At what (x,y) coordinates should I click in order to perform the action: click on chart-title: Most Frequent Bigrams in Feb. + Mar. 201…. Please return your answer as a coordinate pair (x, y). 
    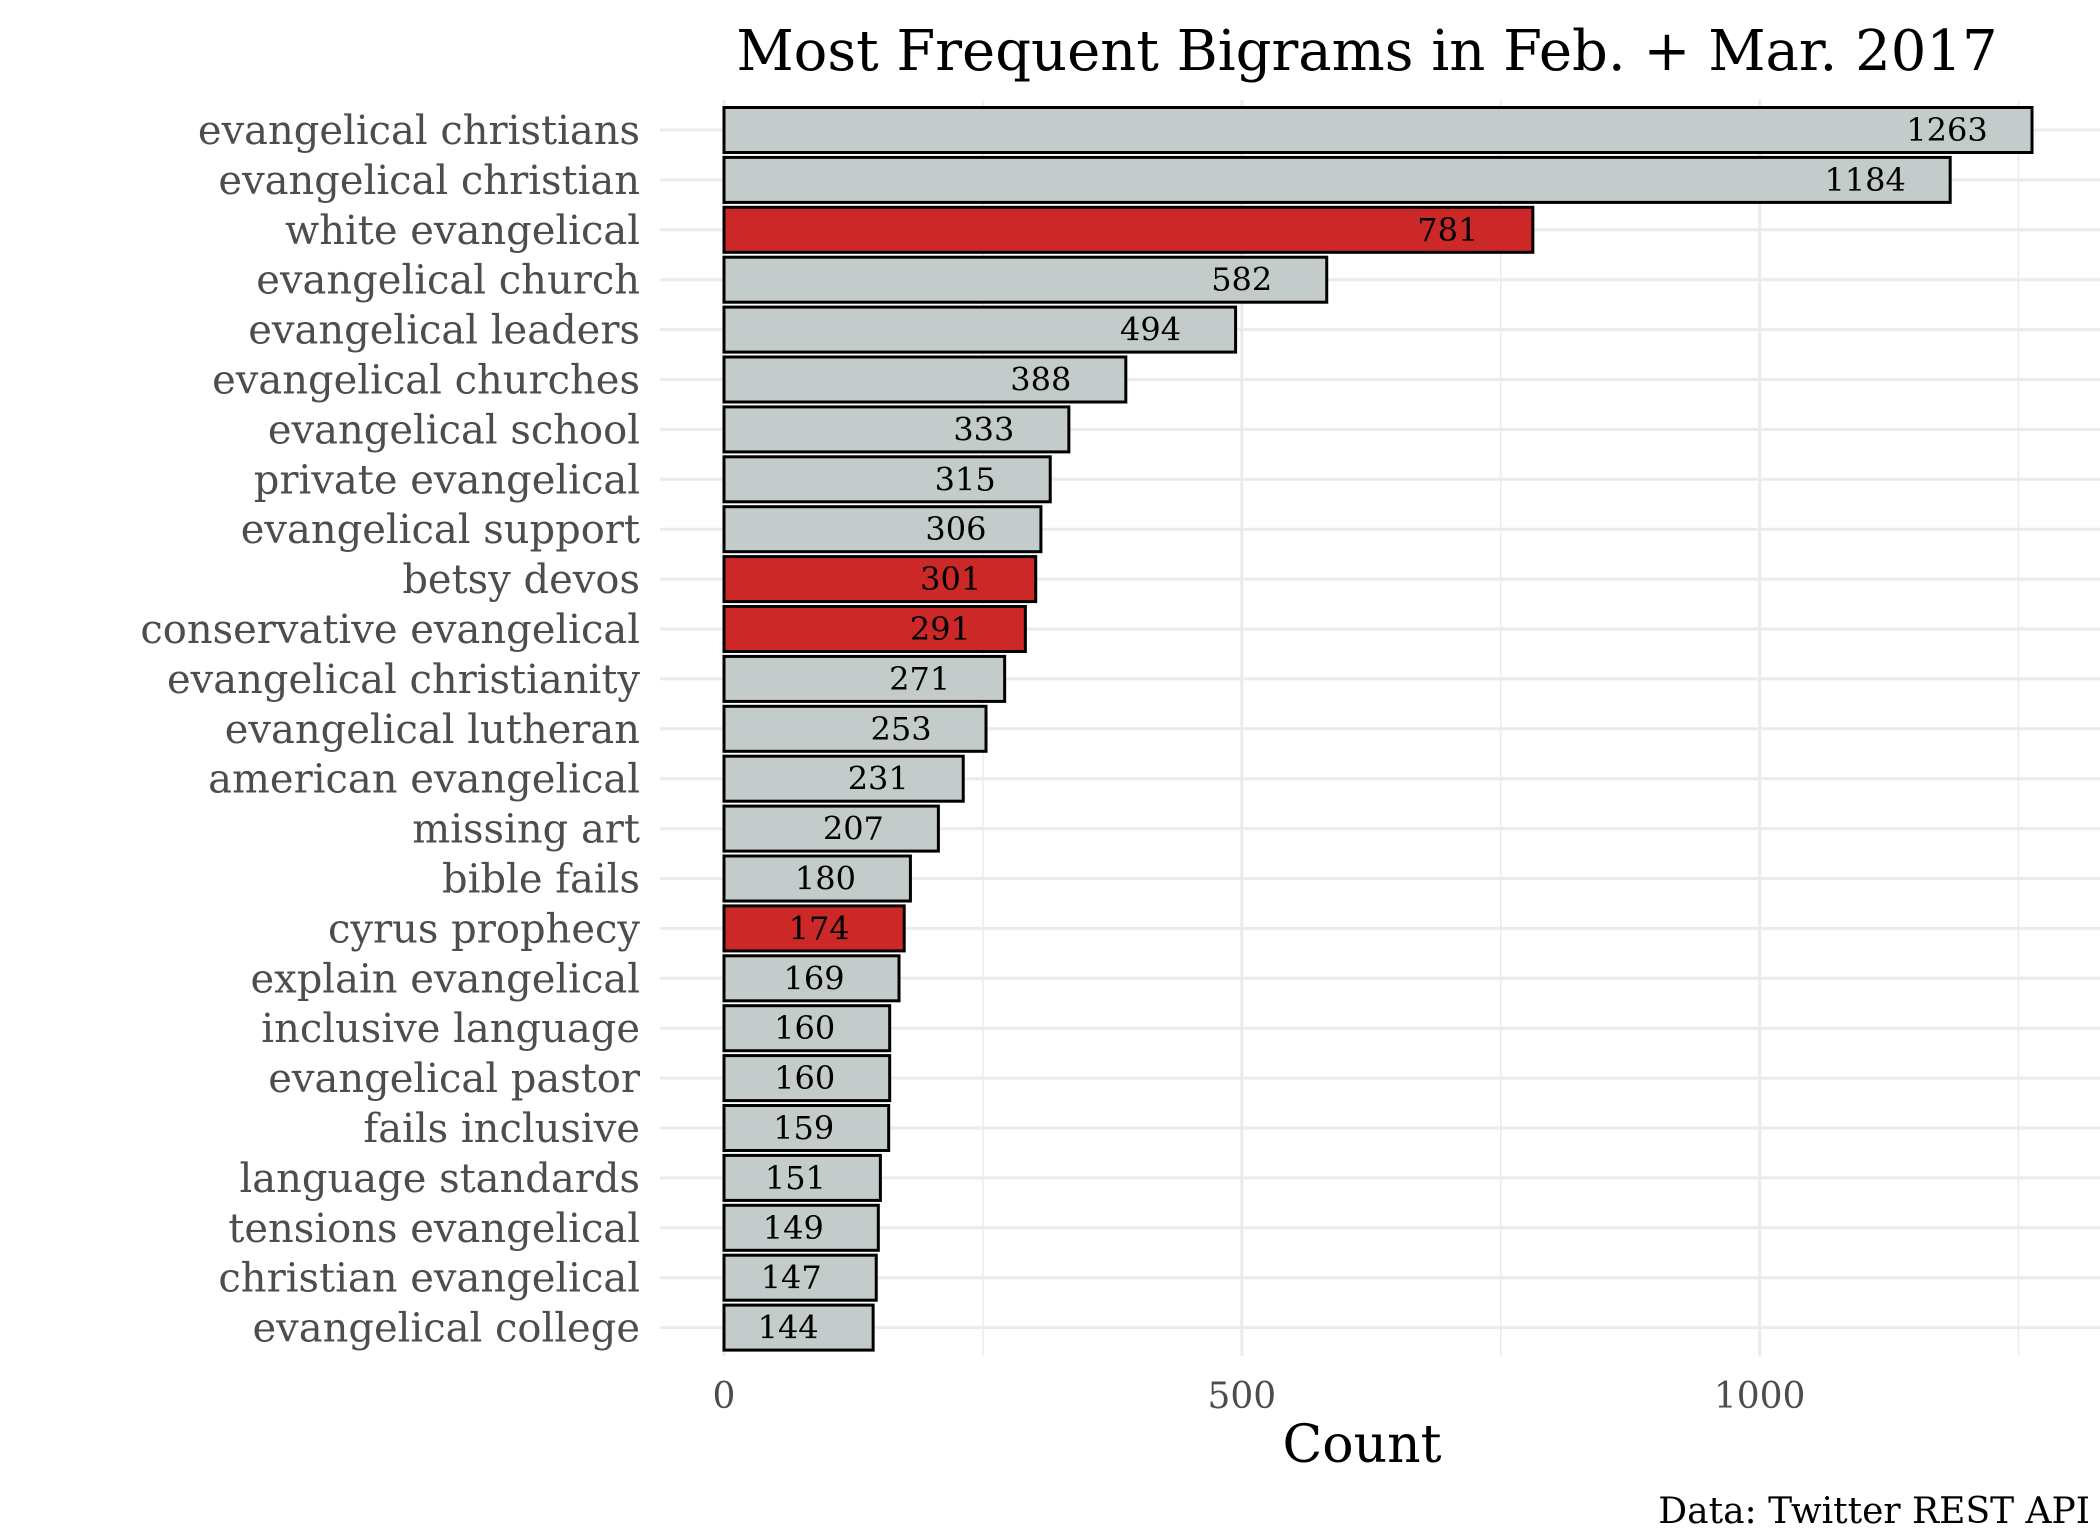
    Looking at the image, I should click on (1366, 51).